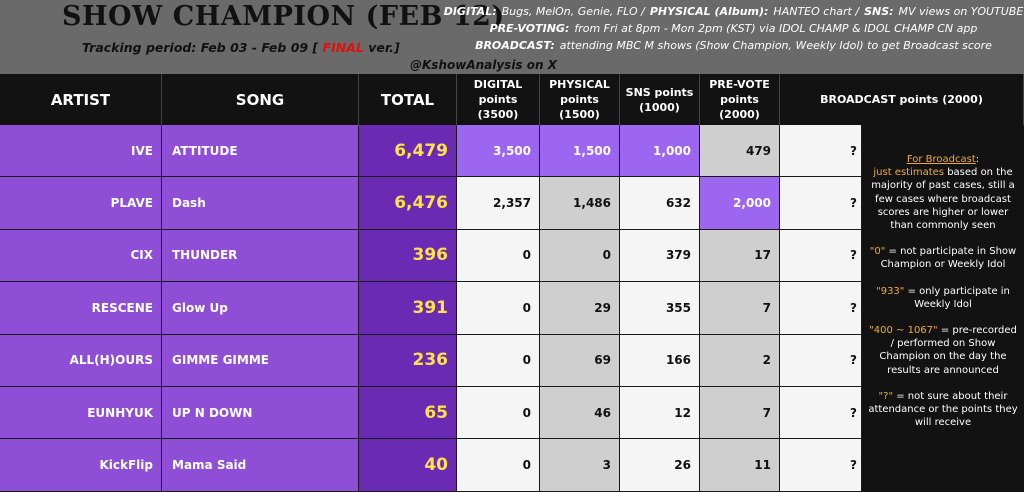  What do you see at coordinates (816, 11) in the screenshot?
I see `legend-text-physical: HANTEO chart /` at bounding box center [816, 11].